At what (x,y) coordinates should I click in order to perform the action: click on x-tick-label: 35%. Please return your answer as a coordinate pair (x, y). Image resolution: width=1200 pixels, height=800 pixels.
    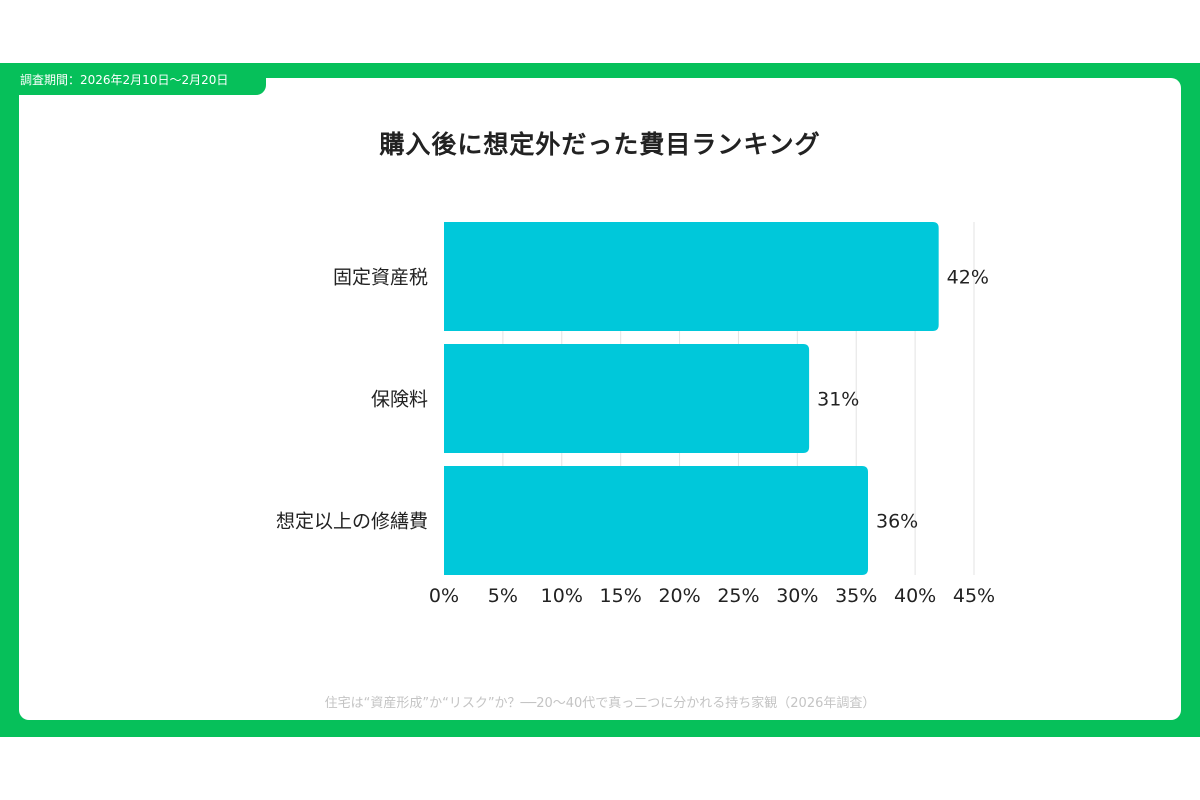
    Looking at the image, I should click on (856, 596).